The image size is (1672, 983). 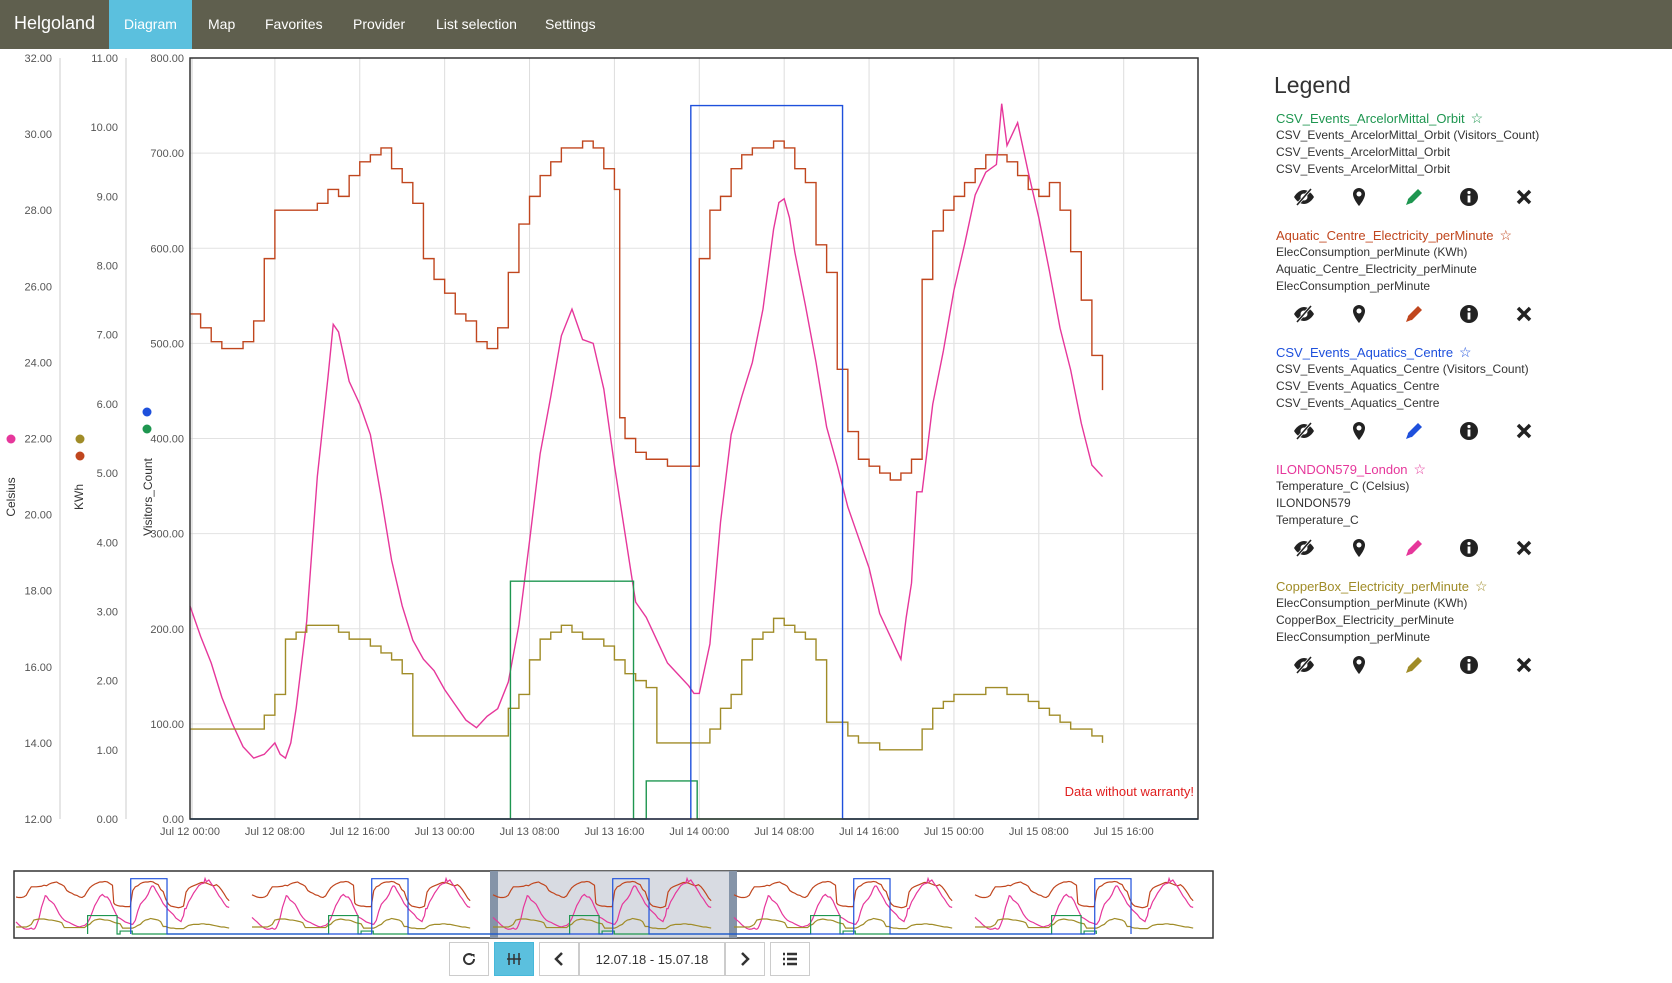 What do you see at coordinates (570, 24) in the screenshot?
I see `nav-settings: Settings` at bounding box center [570, 24].